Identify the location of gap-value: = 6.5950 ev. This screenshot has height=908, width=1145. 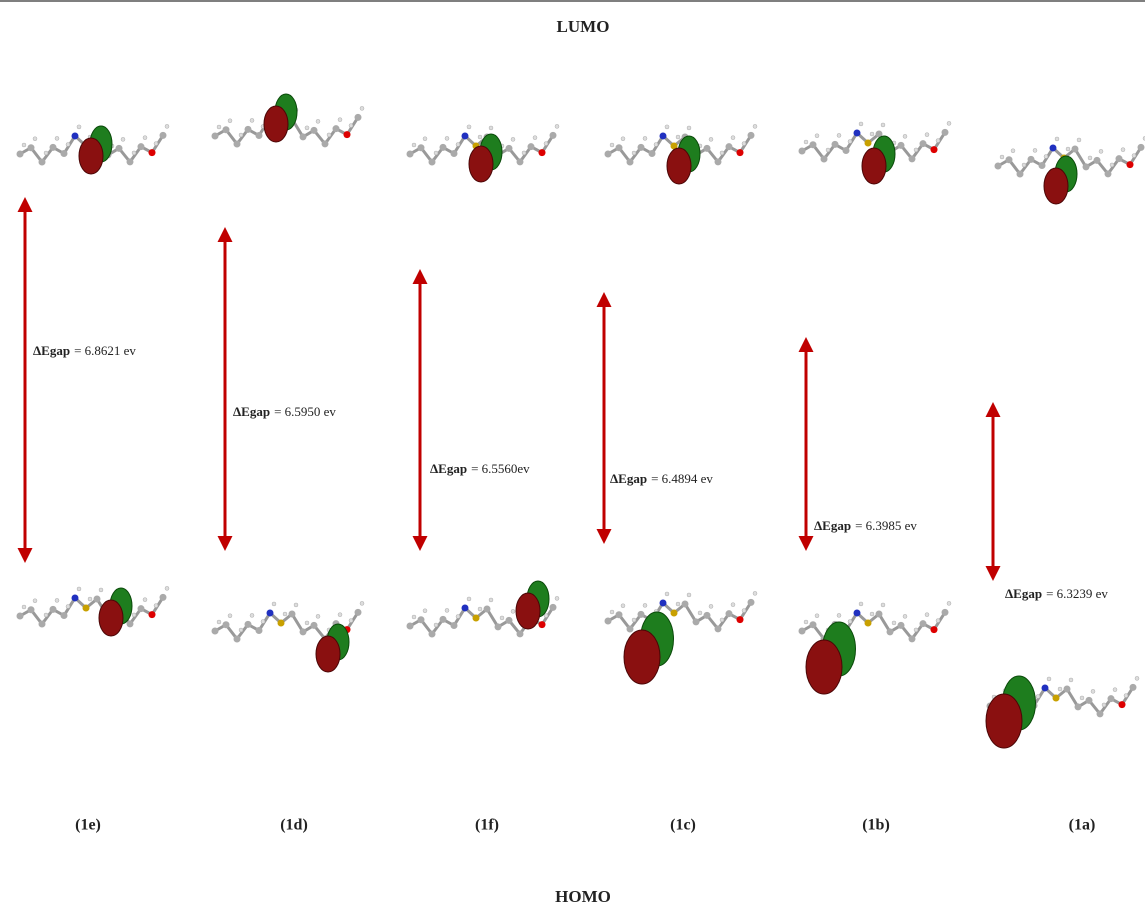
(305, 411).